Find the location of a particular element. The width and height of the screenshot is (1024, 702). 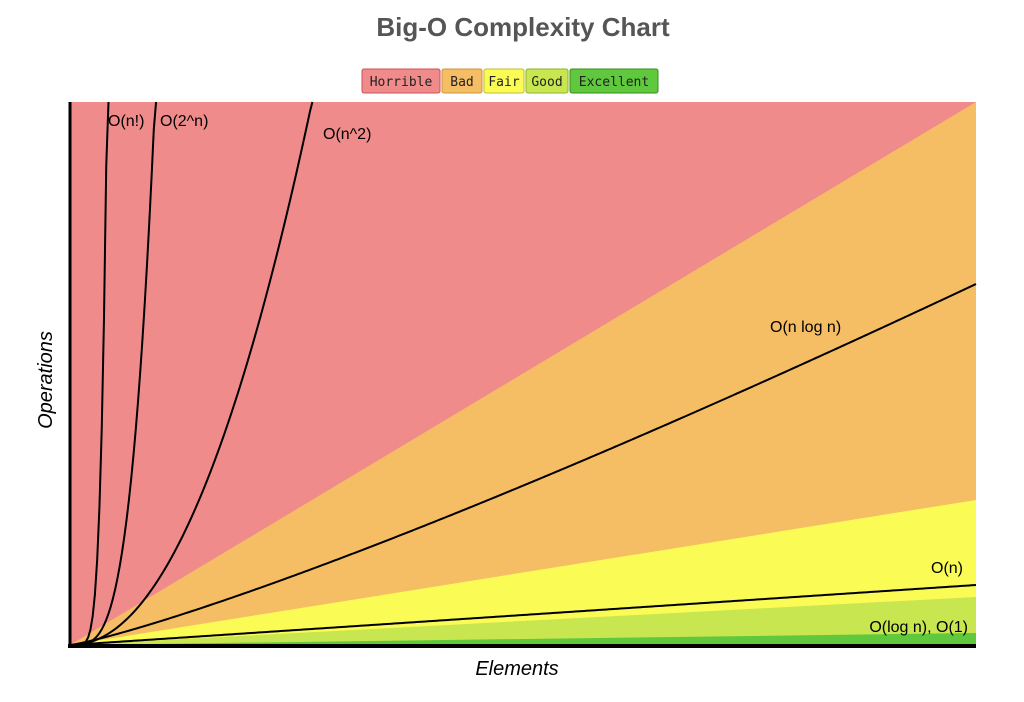

legend-label: Bad is located at coordinates (461, 82).